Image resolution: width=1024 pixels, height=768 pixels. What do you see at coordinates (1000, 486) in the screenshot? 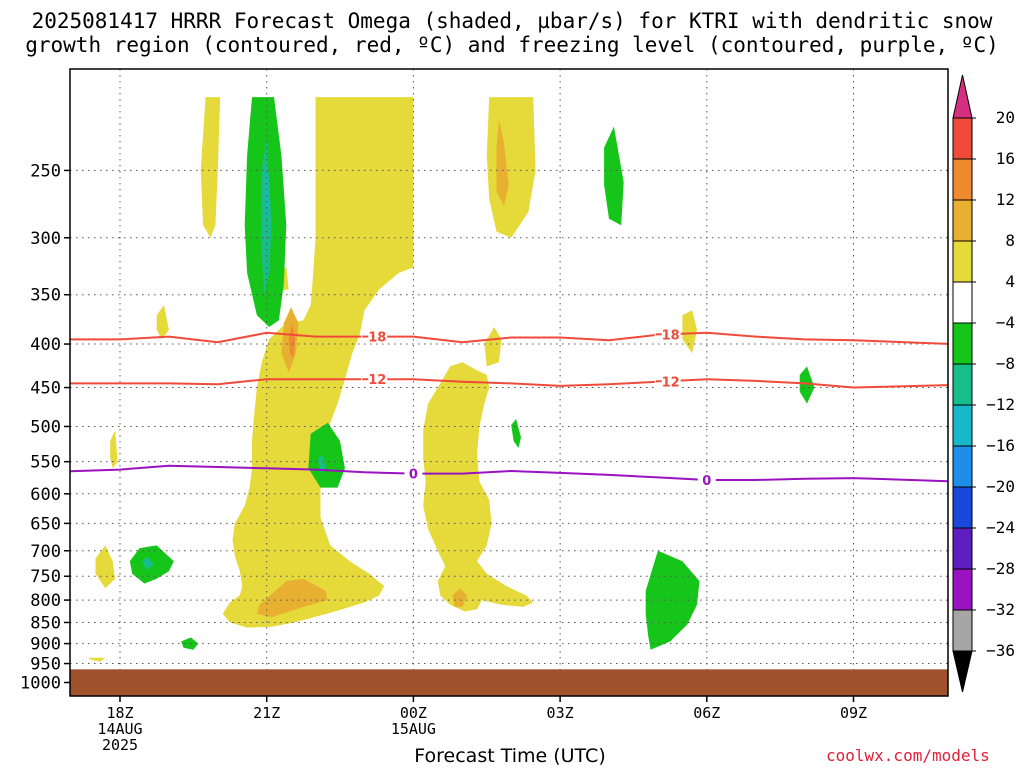
I see `colorbar-label: −20` at bounding box center [1000, 486].